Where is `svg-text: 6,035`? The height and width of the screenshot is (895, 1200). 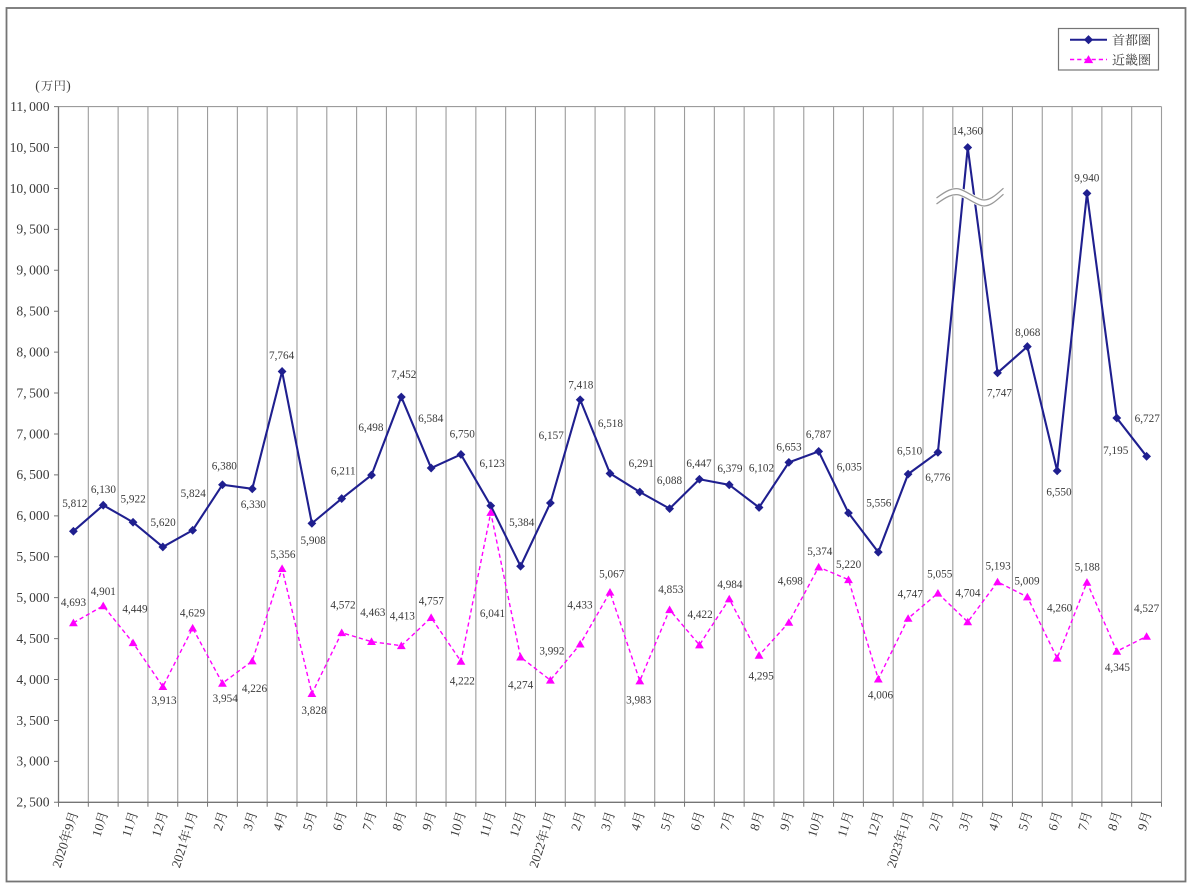
svg-text: 6,035 is located at coordinates (850, 467).